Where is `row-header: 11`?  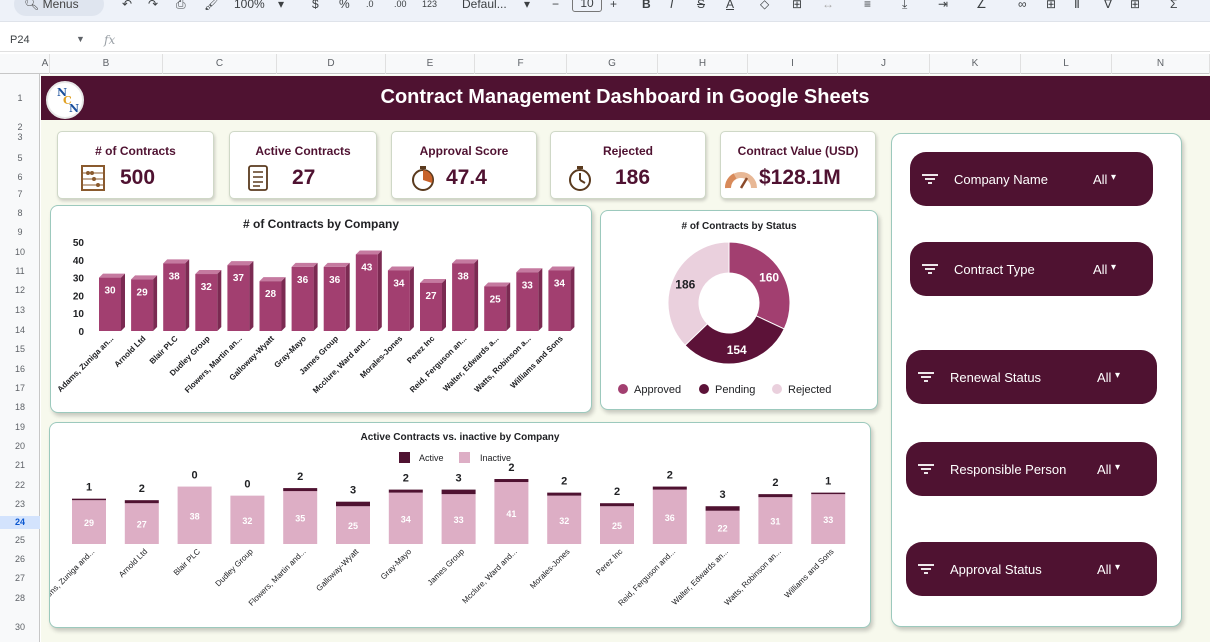
row-header: 11 is located at coordinates (20, 271).